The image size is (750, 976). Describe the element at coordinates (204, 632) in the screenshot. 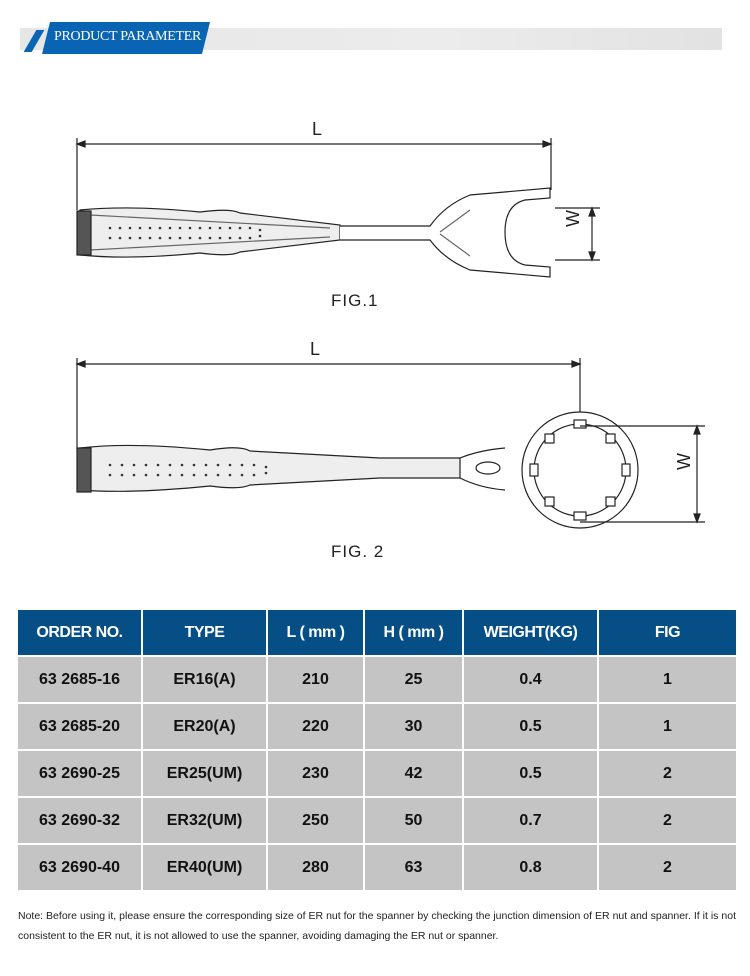

I see `header-type: TYPE` at that location.